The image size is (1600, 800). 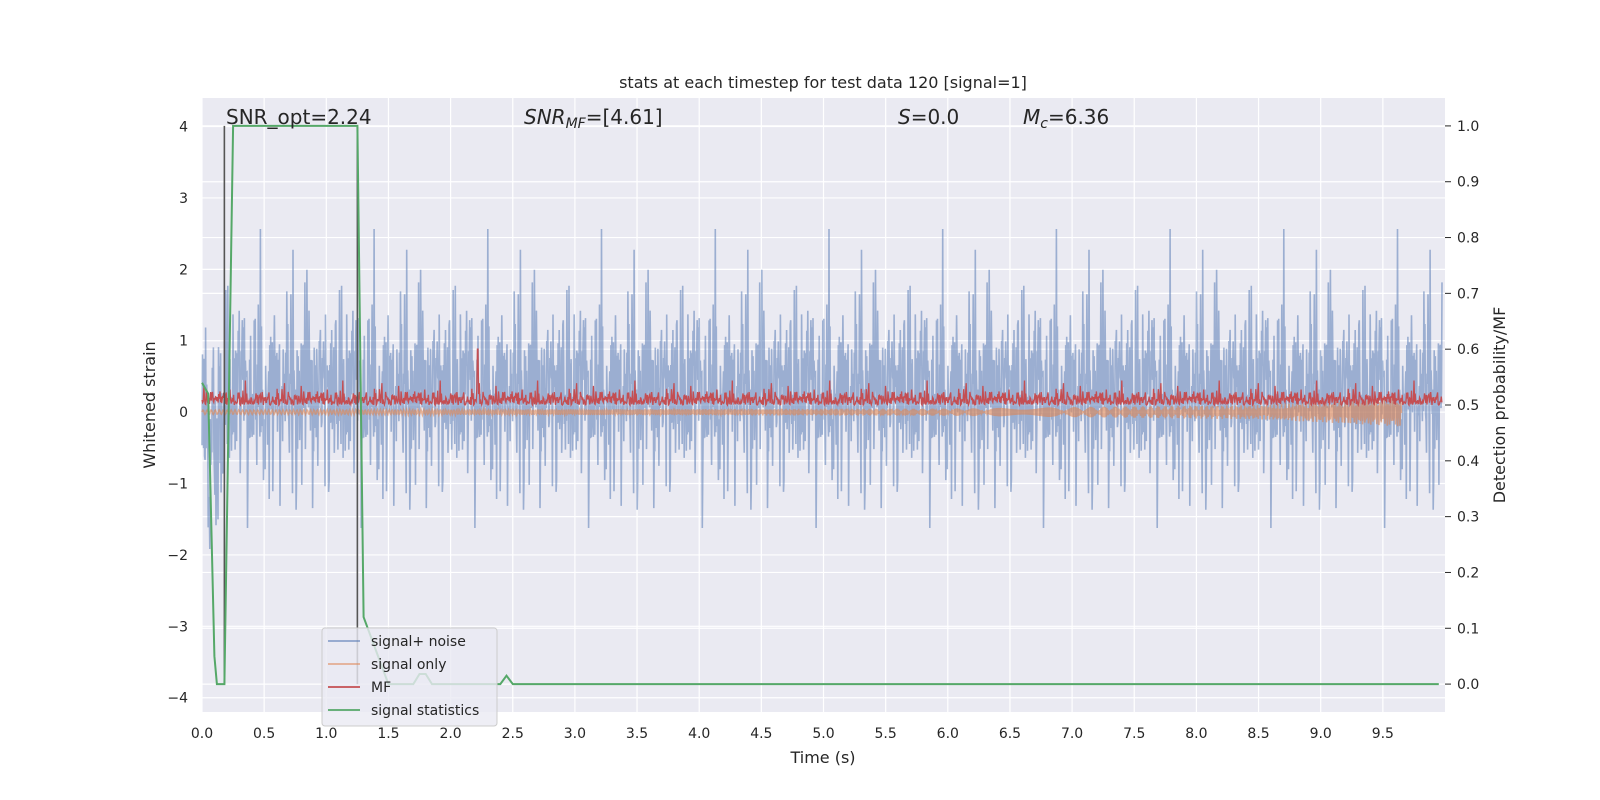 What do you see at coordinates (183, 128) in the screenshot?
I see `y-tick-label: 4` at bounding box center [183, 128].